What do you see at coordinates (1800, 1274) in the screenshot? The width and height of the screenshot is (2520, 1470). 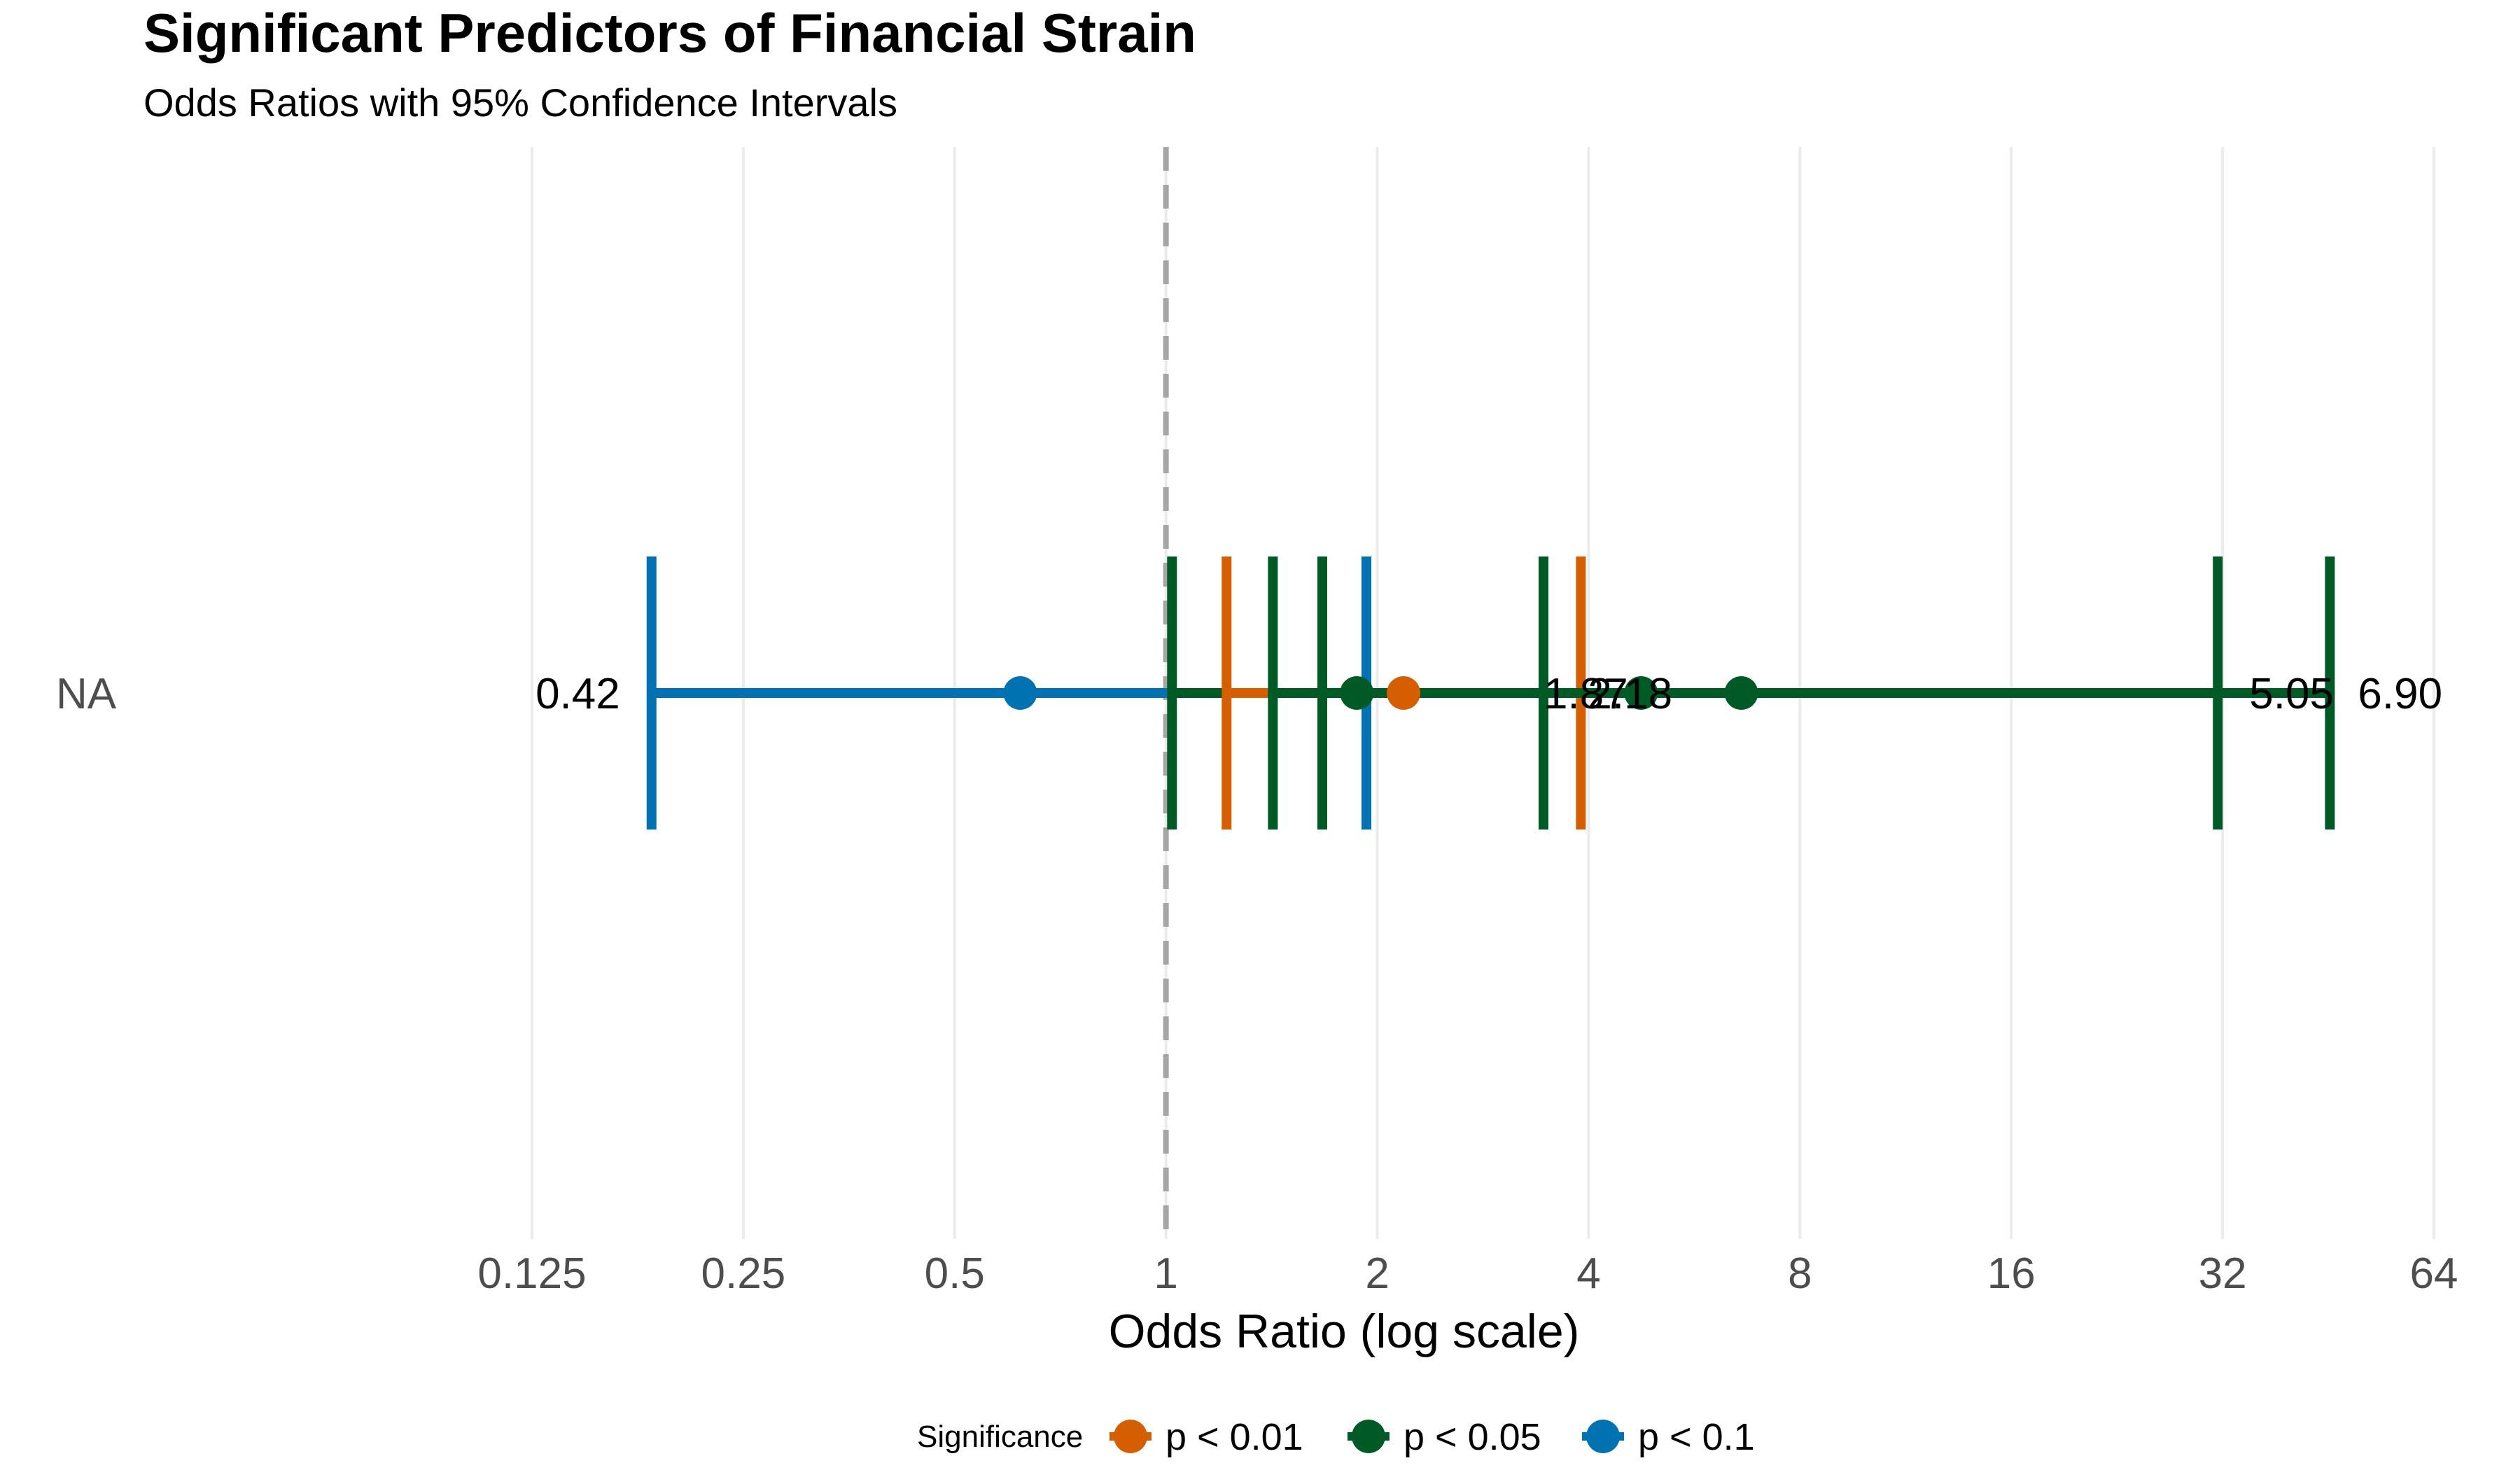 I see `x-tick-label-6: 8` at bounding box center [1800, 1274].